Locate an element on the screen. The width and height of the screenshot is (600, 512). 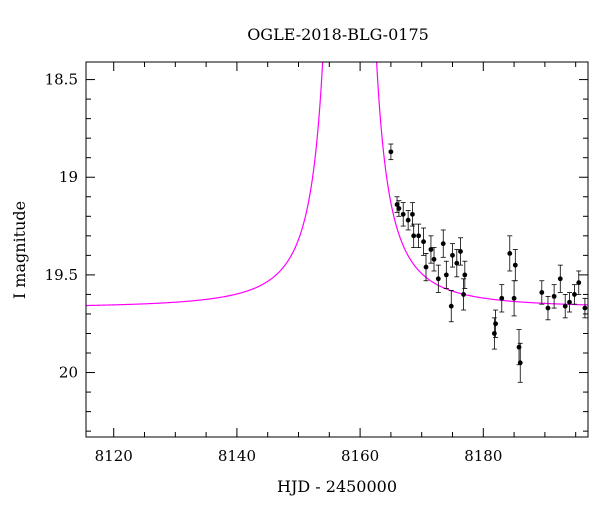
x-axis-label: HJD - 2450000 is located at coordinates (337, 486).